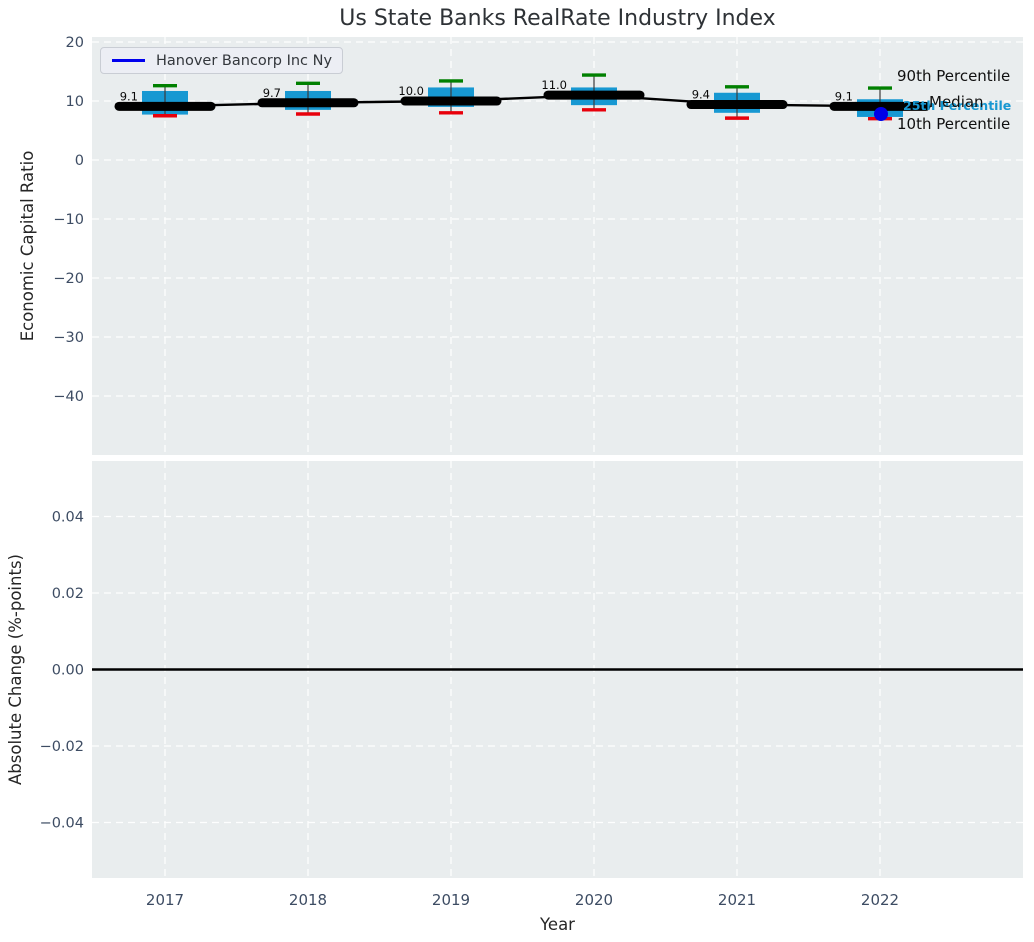 This screenshot has height=942, width=1034. I want to click on y-tick-label-top: 20, so click(75, 43).